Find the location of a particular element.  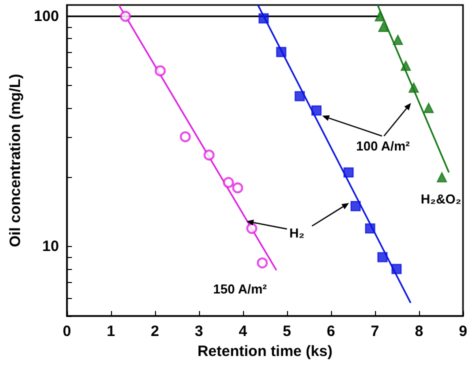

x-tick-label: 8 is located at coordinates (419, 331).